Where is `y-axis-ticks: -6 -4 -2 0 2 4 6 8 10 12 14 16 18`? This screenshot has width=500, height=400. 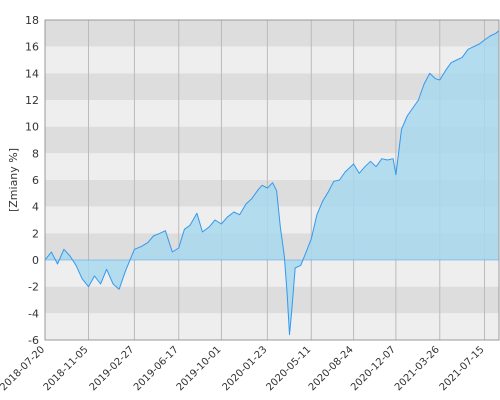
y-axis-ticks: -6 -4 -2 0 2 4 6 8 10 12 14 16 18 is located at coordinates (32, 180).